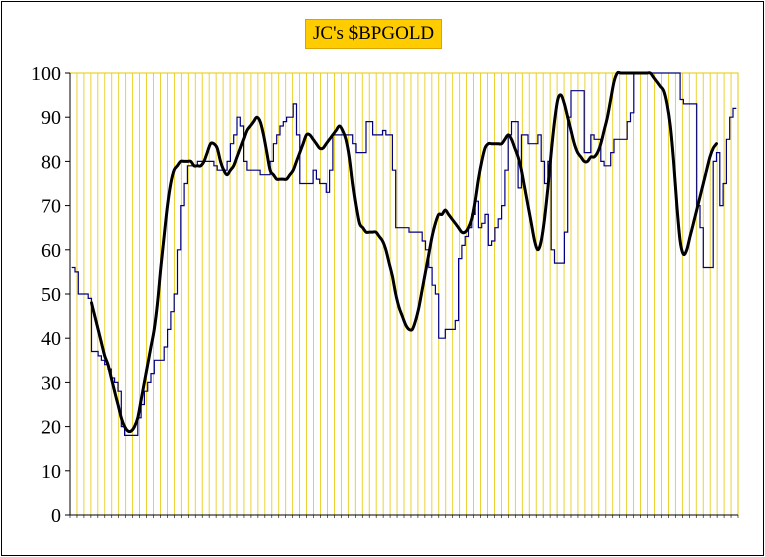  Describe the element at coordinates (56, 516) in the screenshot. I see `y-tick-label: 0` at that location.